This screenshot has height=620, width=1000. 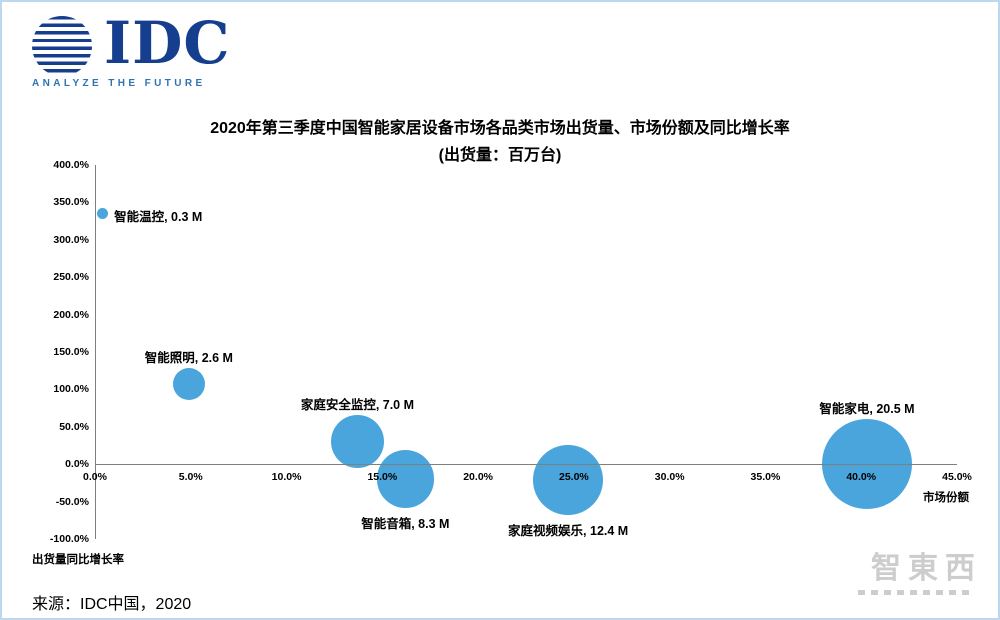 I want to click on watermark-zhidongxi: 智東西, so click(x=926, y=568).